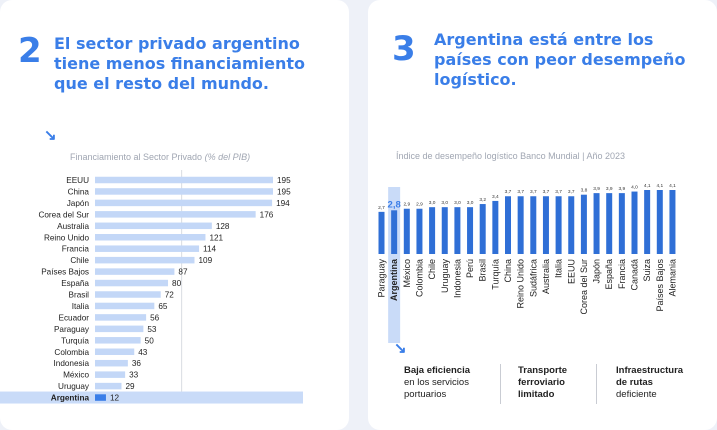  Describe the element at coordinates (381, 208) in the screenshot. I see `value-label: 2,7` at that location.